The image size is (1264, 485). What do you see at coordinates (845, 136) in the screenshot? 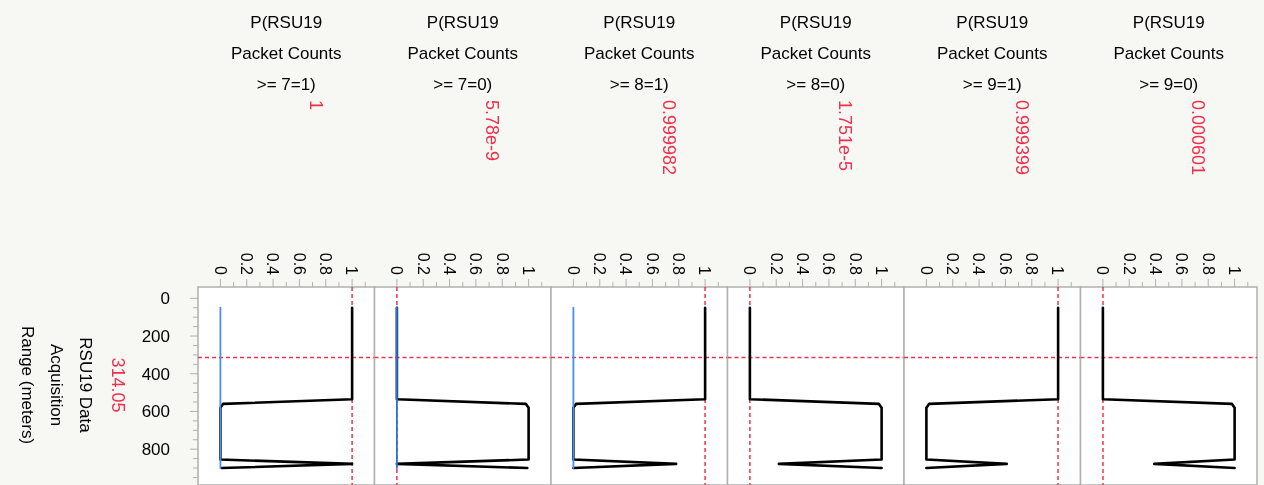
I see `ref-line-label: 1.751e-5` at bounding box center [845, 136].